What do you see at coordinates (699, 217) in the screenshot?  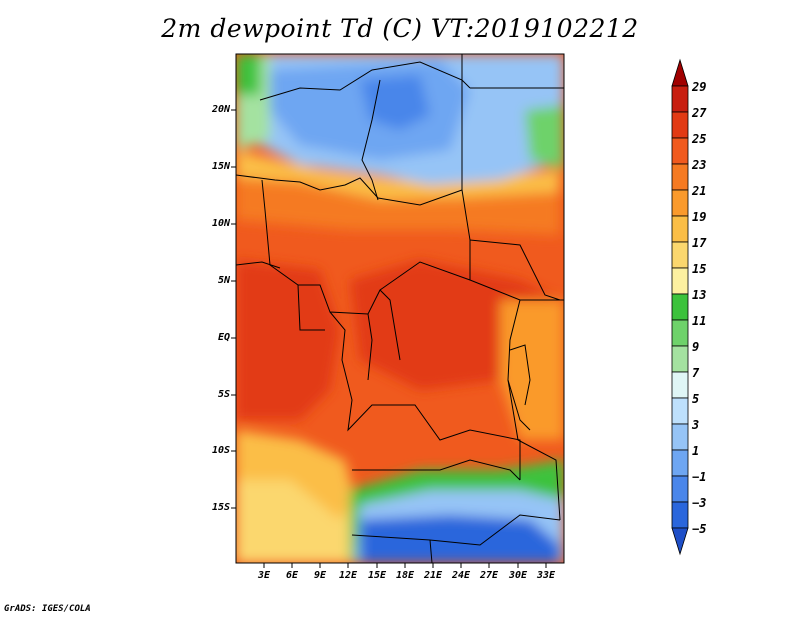 I see `colorbar-label: 19` at bounding box center [699, 217].